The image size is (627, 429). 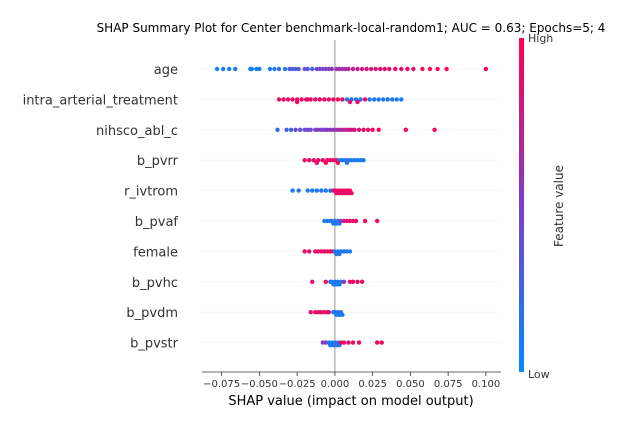 What do you see at coordinates (559, 206) in the screenshot?
I see `colorbar-title: Feature value` at bounding box center [559, 206].